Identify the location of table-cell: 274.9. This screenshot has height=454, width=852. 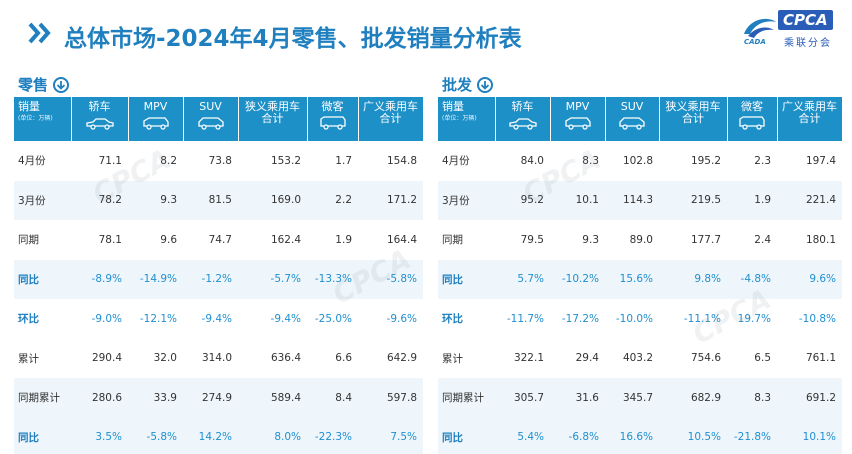
(210, 398).